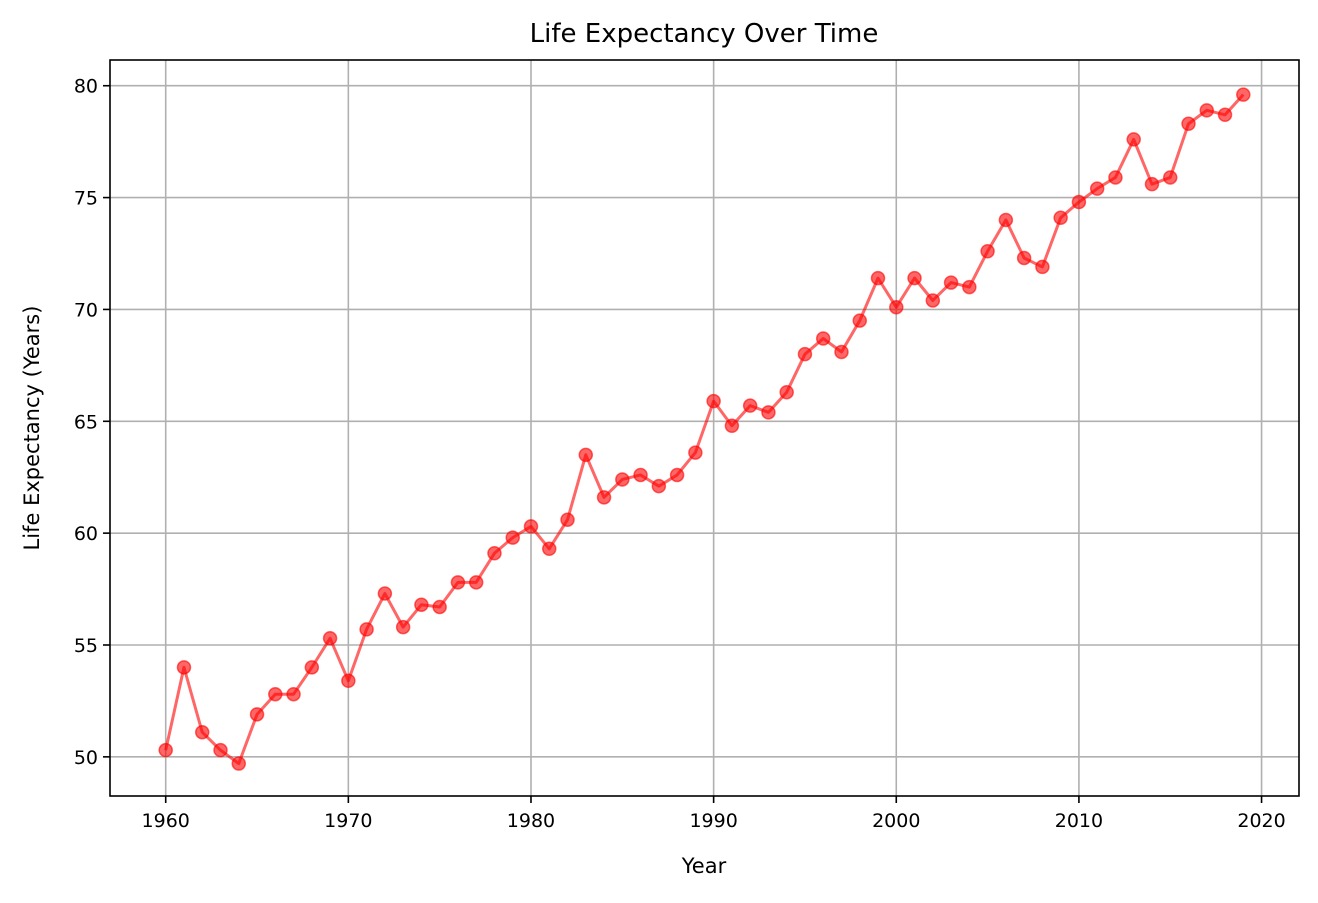  Describe the element at coordinates (86, 534) in the screenshot. I see `y-tick-label: 60` at that location.